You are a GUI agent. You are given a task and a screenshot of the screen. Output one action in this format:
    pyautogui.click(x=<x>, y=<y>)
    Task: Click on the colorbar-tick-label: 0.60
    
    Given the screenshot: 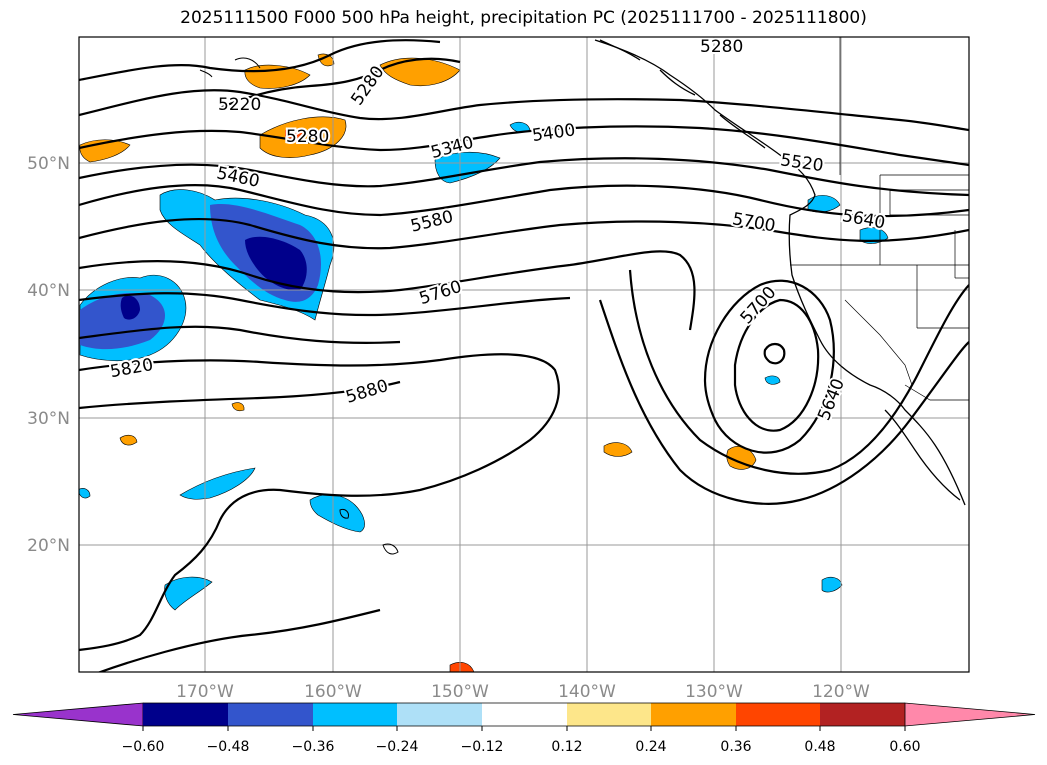 What is the action you would take?
    pyautogui.click(x=904, y=747)
    